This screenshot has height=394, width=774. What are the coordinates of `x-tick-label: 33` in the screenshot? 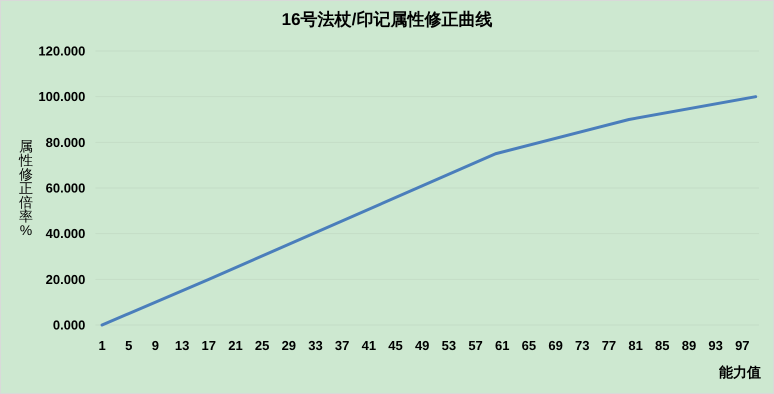 It's located at (315, 345).